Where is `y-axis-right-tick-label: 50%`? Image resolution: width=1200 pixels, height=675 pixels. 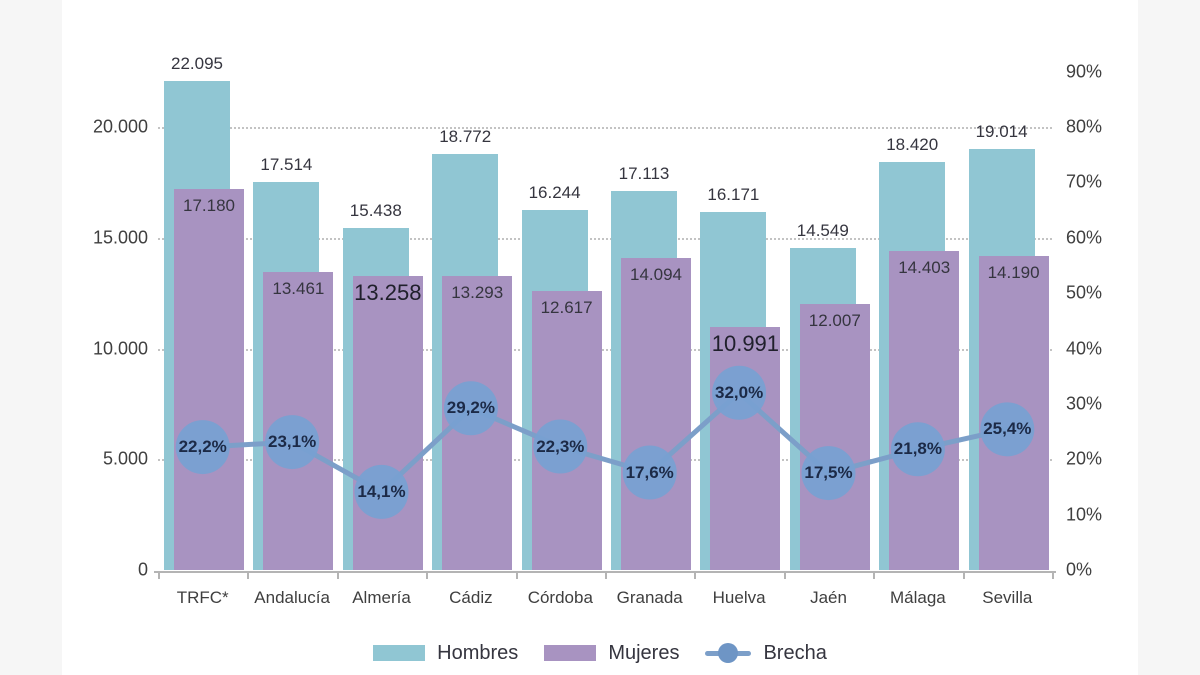
y-axis-right-tick-label: 50% is located at coordinates (1084, 292).